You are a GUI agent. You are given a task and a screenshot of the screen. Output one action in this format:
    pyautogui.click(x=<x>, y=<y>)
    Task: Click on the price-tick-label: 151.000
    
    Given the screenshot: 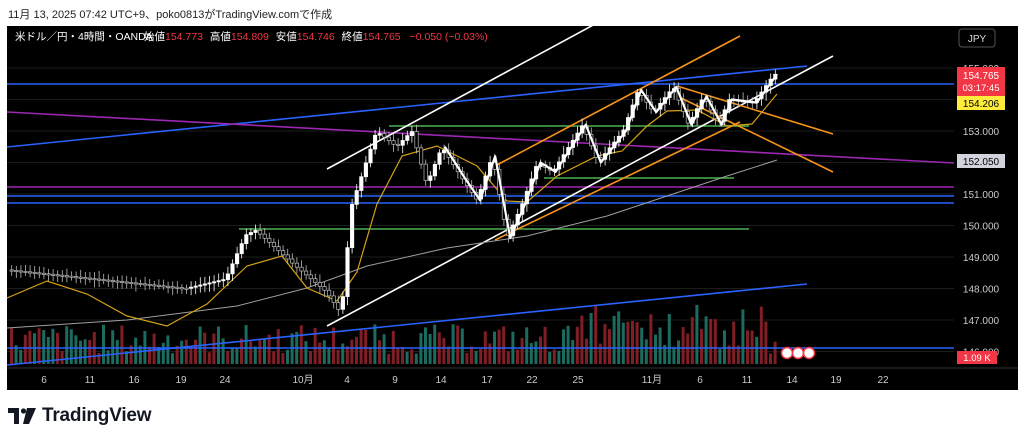 What is the action you would take?
    pyautogui.click(x=981, y=195)
    